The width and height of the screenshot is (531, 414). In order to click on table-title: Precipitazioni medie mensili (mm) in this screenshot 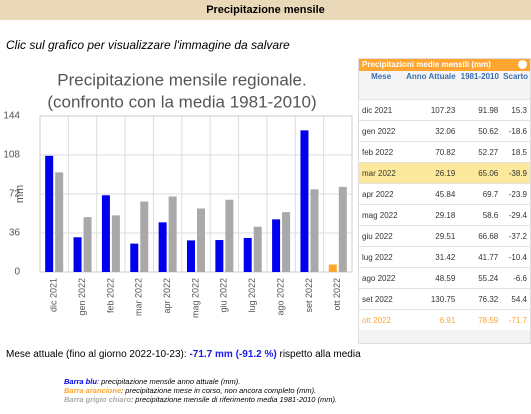, I will do `click(426, 64)`.